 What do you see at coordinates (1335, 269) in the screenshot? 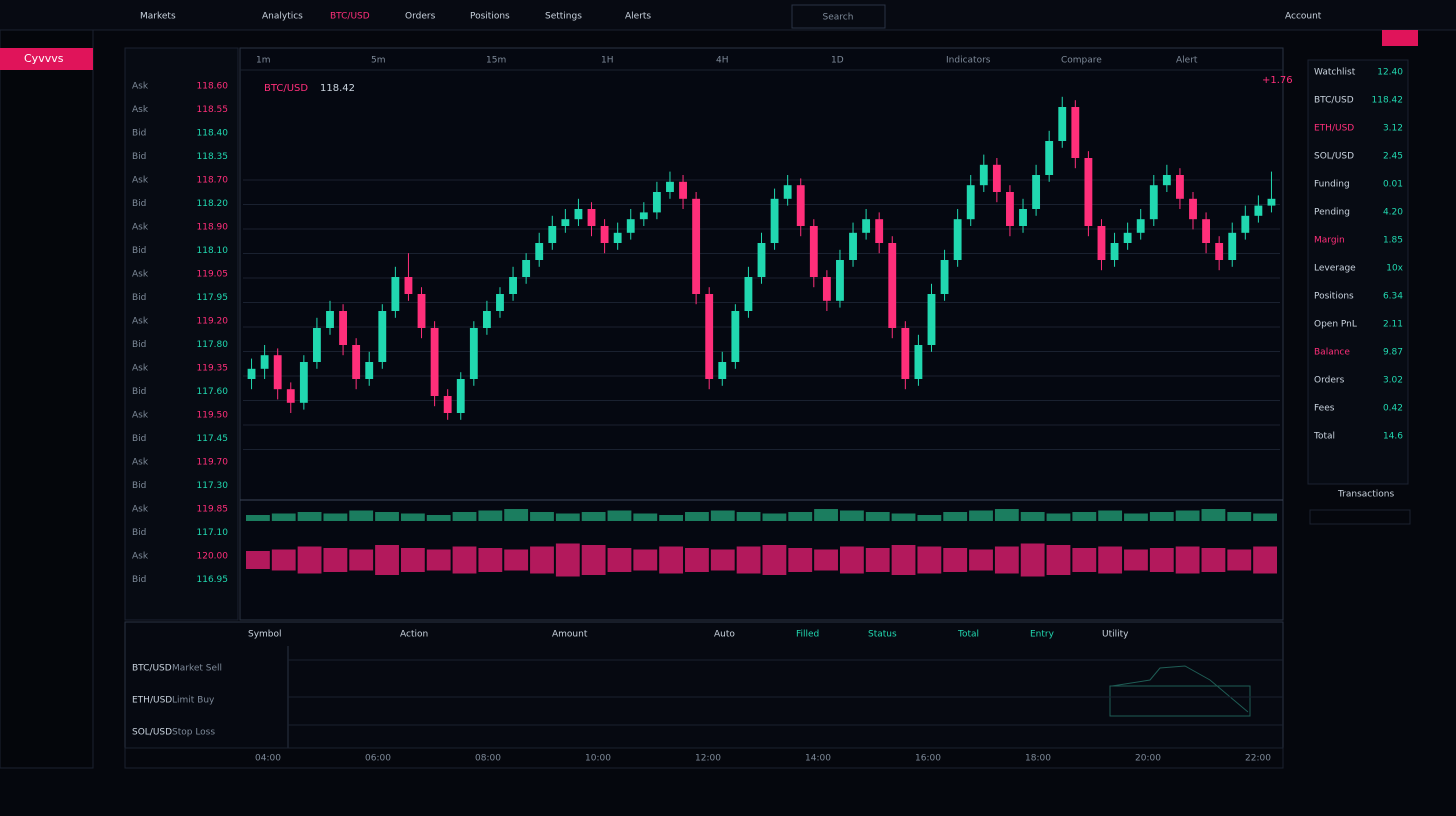
I see `watch-name: Leverage` at bounding box center [1335, 269].